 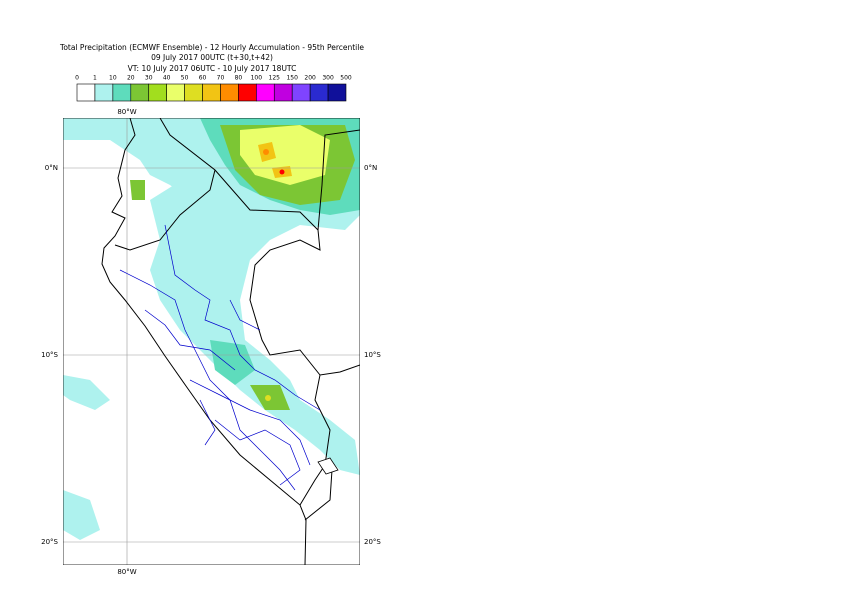 What do you see at coordinates (239, 78) in the screenshot?
I see `colorbar-label: 80` at bounding box center [239, 78].